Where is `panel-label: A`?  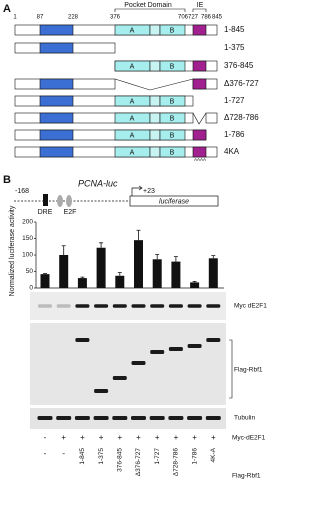 panel-label: A is located at coordinates (7, 9).